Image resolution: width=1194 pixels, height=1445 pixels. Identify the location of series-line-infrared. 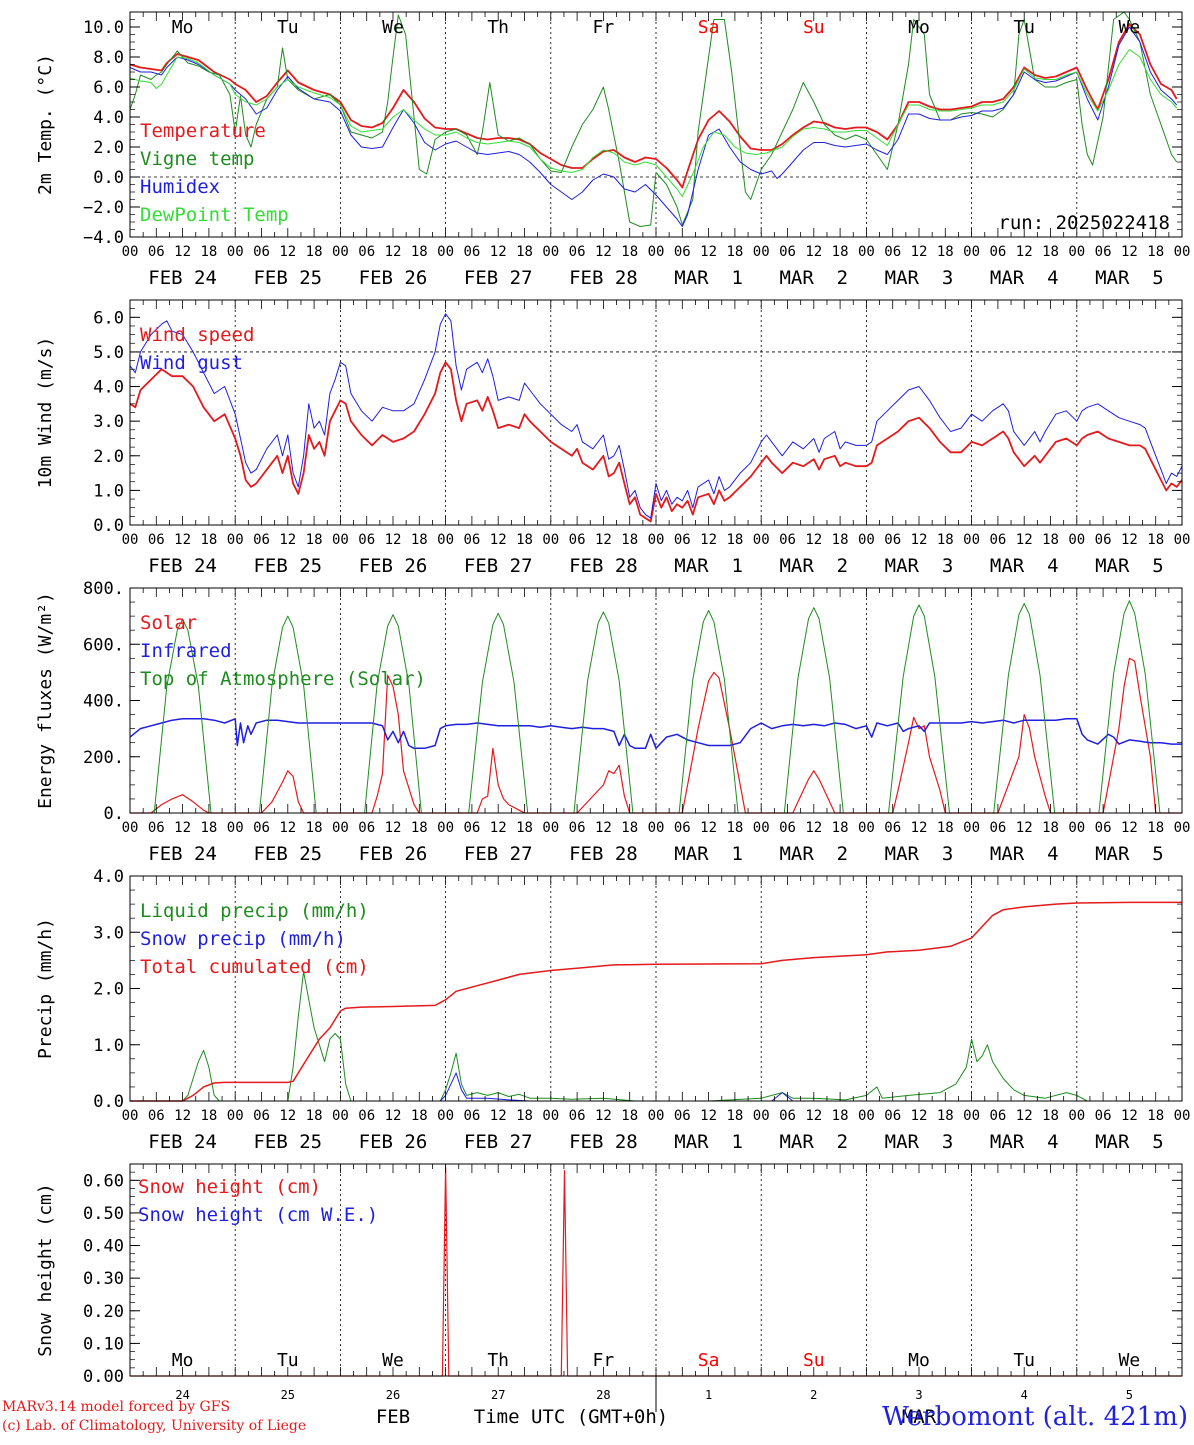
(655, 734).